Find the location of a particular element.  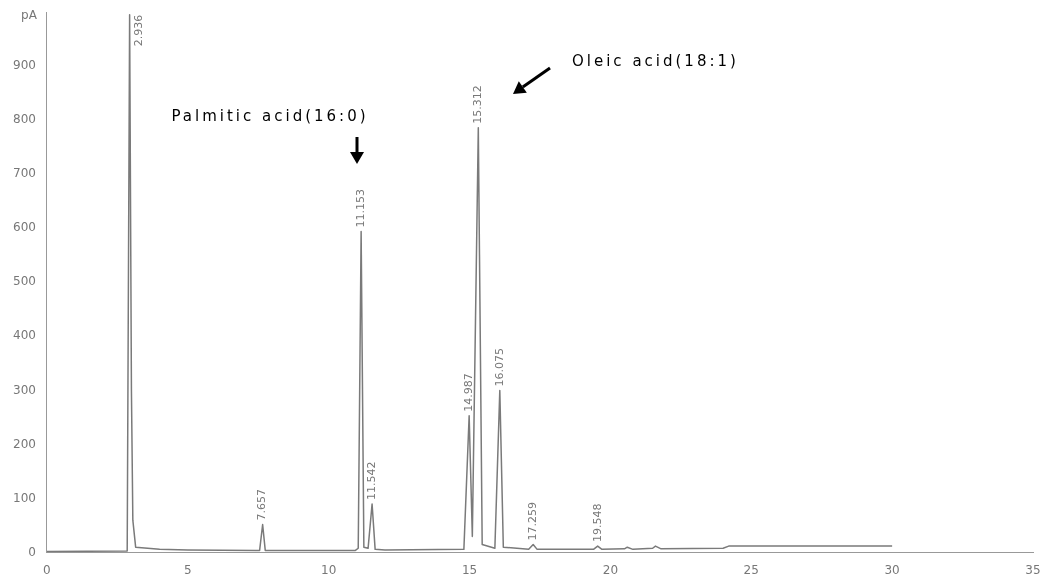

x-tick-label: 15 is located at coordinates (469, 569).